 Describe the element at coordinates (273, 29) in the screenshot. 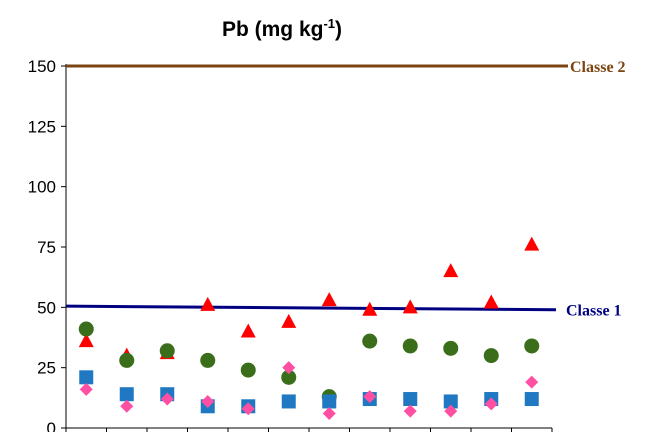

I see `chart-title-main: Pb (mg kg` at that location.